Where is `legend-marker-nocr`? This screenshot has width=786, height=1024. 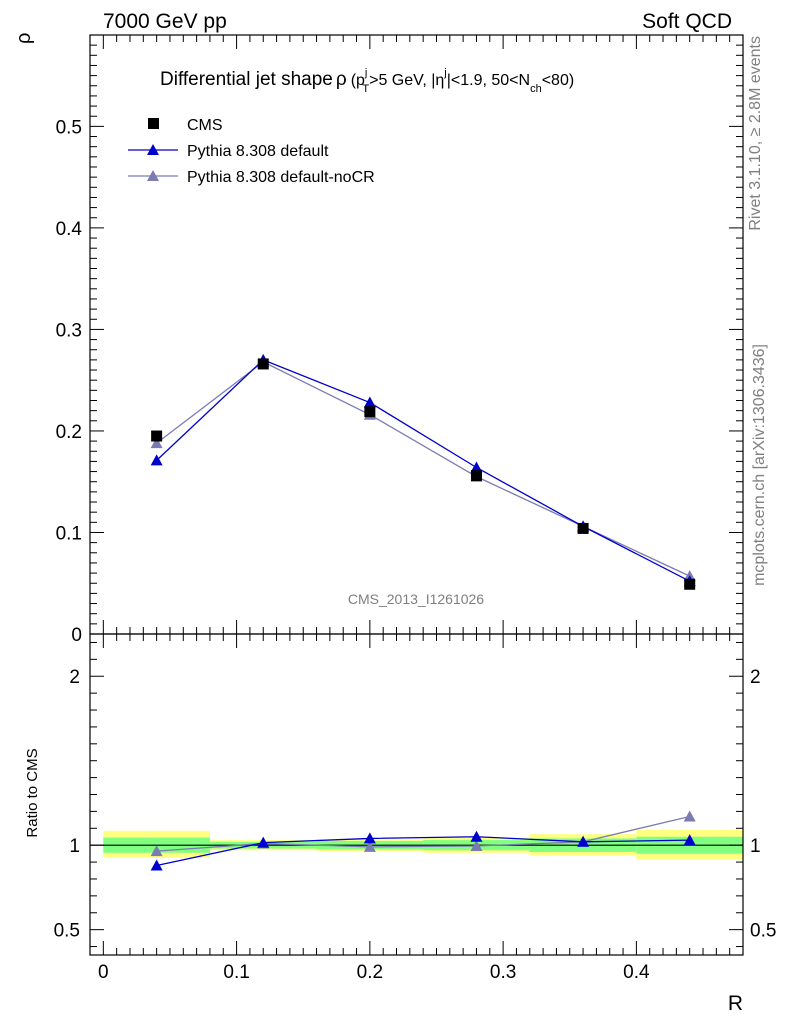 legend-marker-nocr is located at coordinates (153, 175).